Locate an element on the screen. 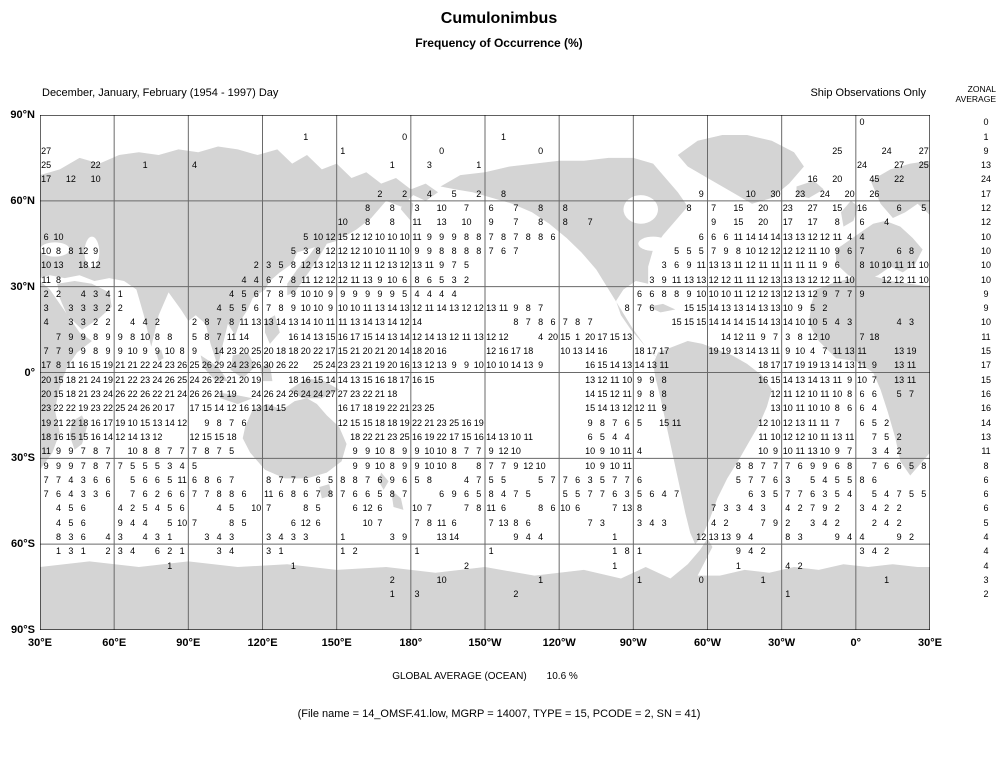 The image size is (998, 760). grid-value: 27 is located at coordinates (330, 394).